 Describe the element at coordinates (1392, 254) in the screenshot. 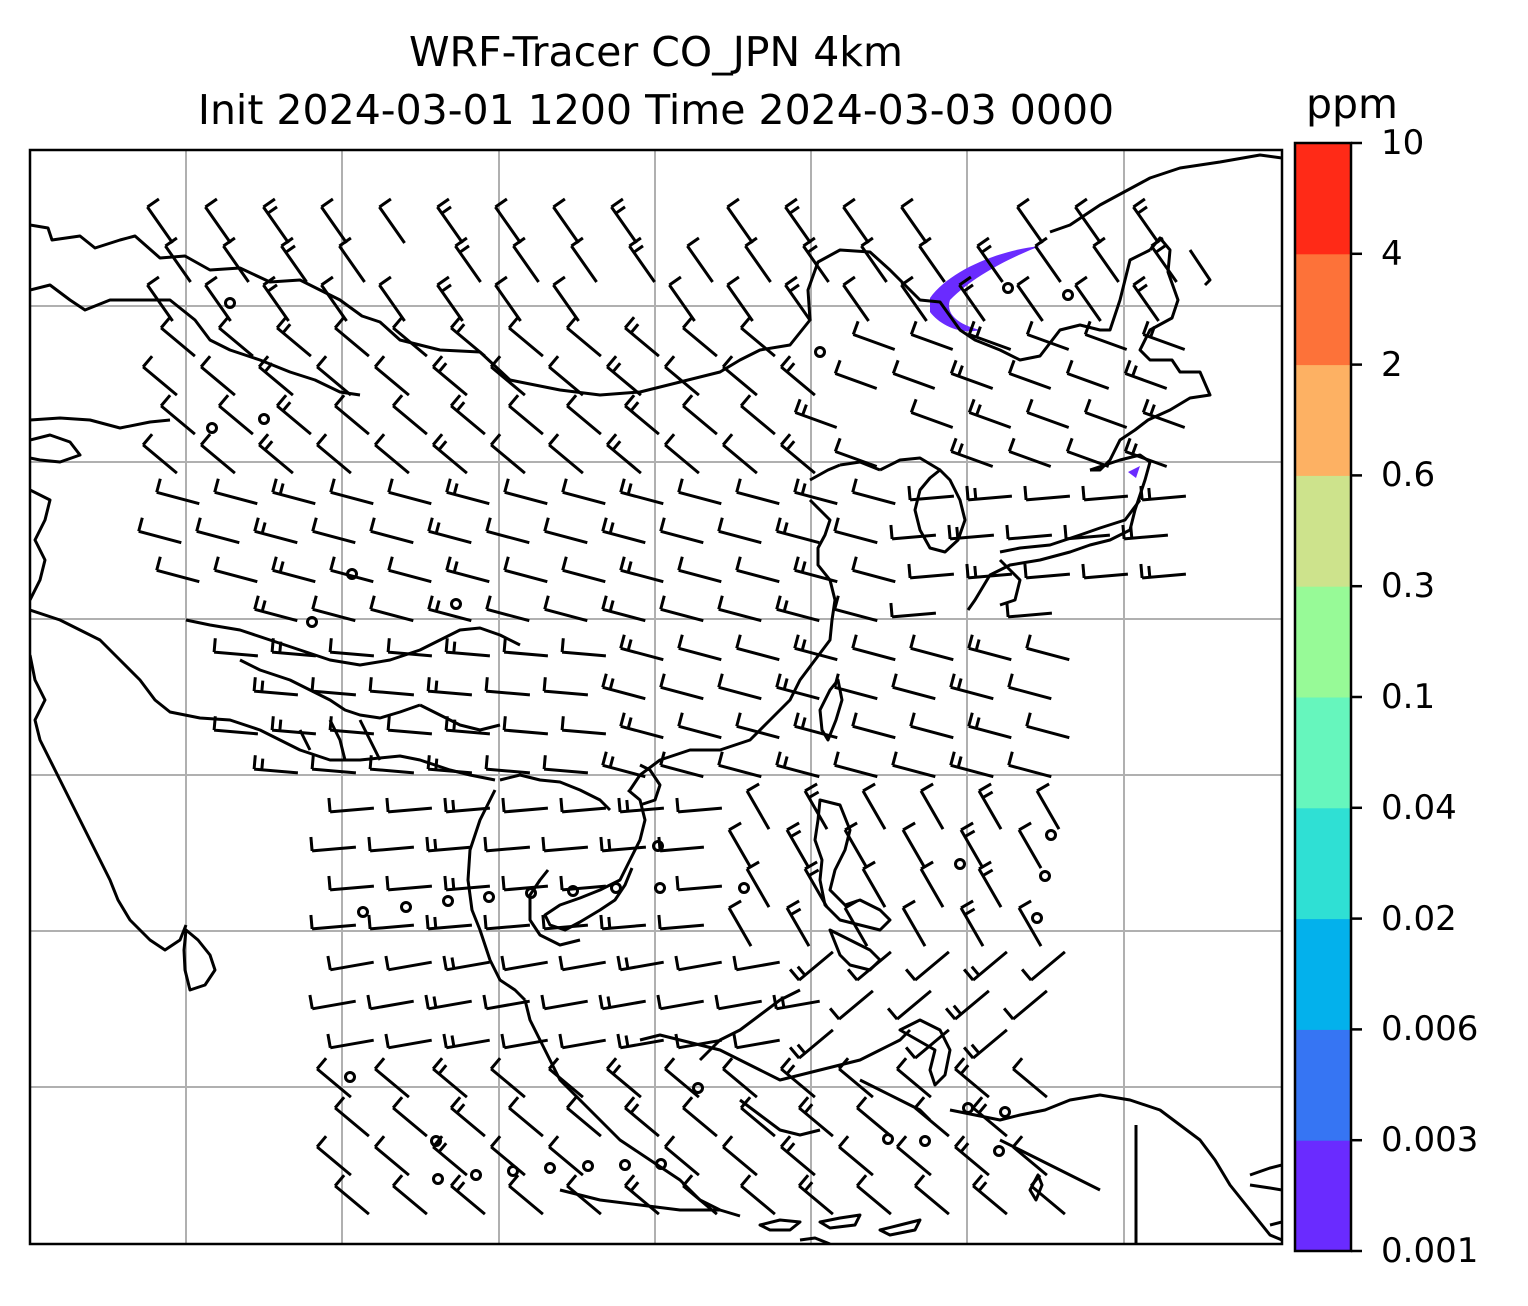

I see `colorbar-tick-label: 4` at that location.